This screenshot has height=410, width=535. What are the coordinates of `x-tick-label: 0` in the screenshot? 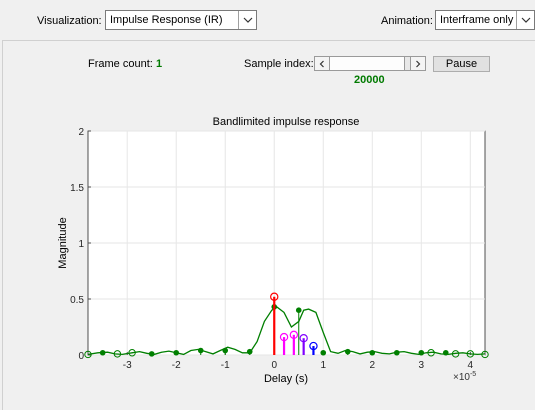 It's located at (274, 365).